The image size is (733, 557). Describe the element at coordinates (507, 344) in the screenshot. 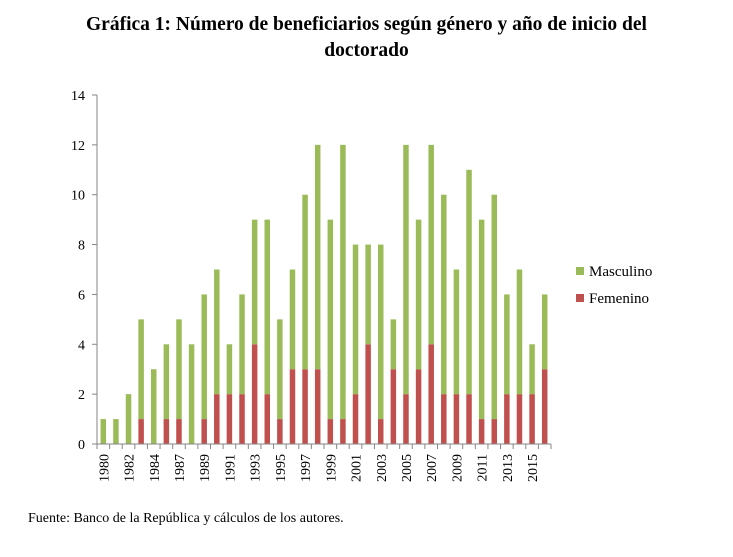

I see `bar-masculino-2013` at that location.